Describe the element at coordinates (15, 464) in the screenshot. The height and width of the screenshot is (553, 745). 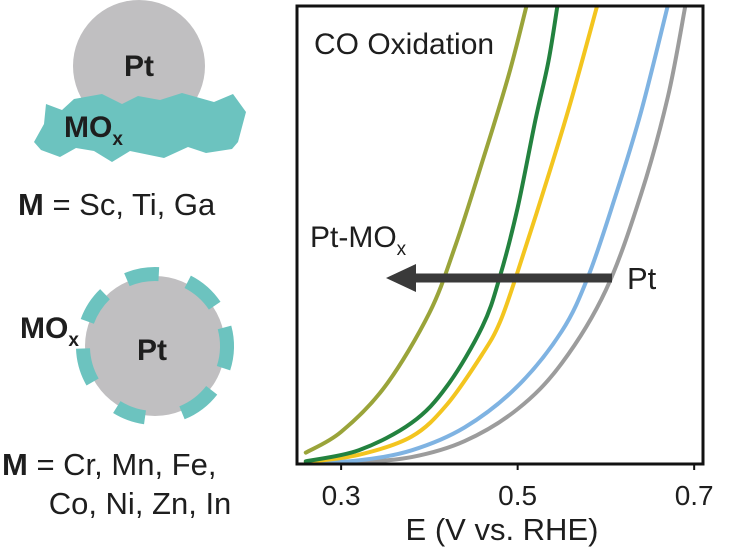
I see `caption-bottom-m: M` at that location.